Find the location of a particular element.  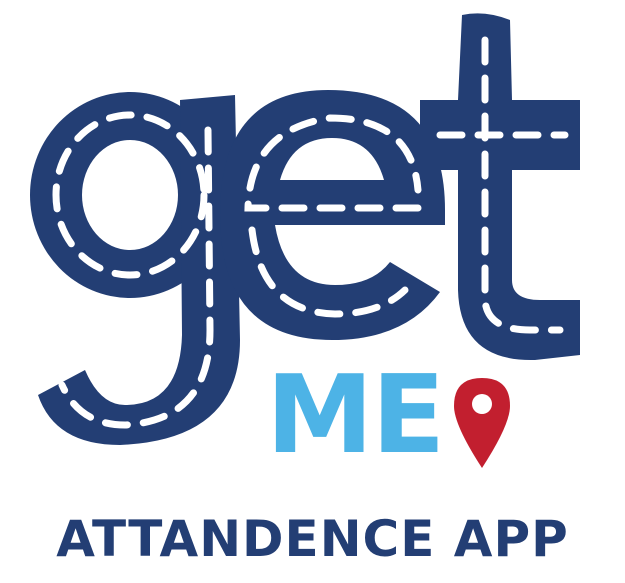

me-mark: ME is located at coordinates (355, 415).